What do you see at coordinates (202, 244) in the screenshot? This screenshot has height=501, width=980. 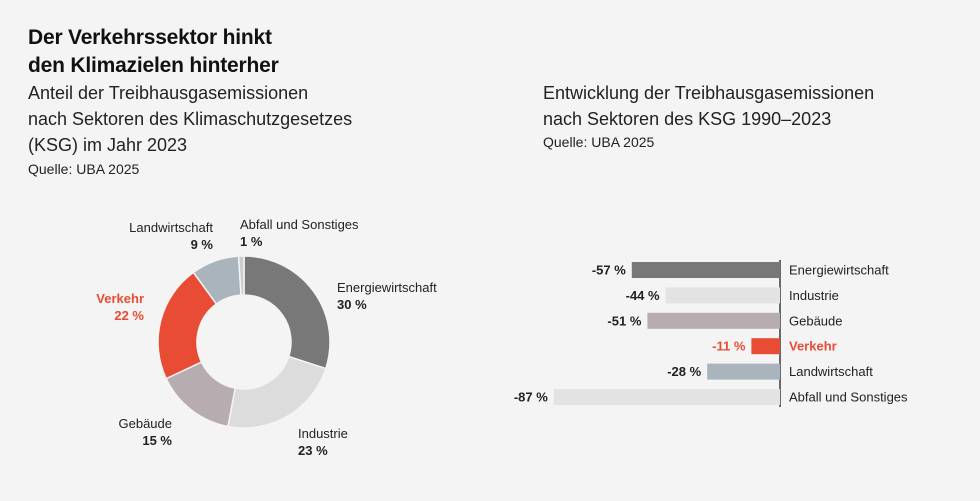 I see `donut-value-landwirtschaft: 9 %` at bounding box center [202, 244].